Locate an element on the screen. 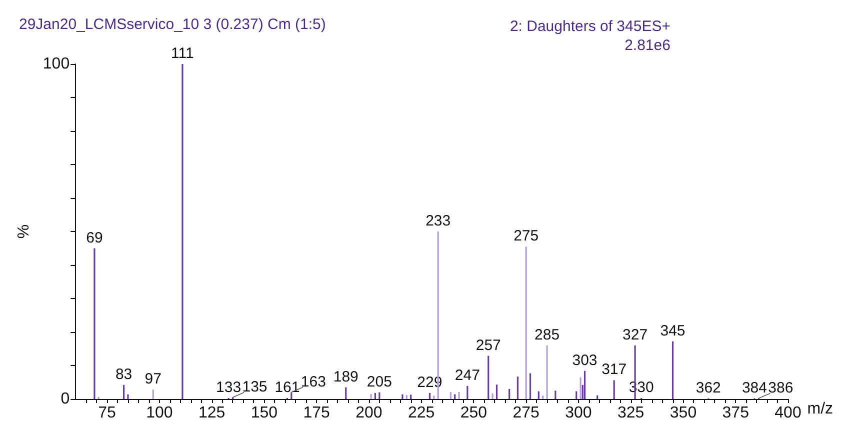 This screenshot has height=437, width=852. annotation: 229 is located at coordinates (429, 382).